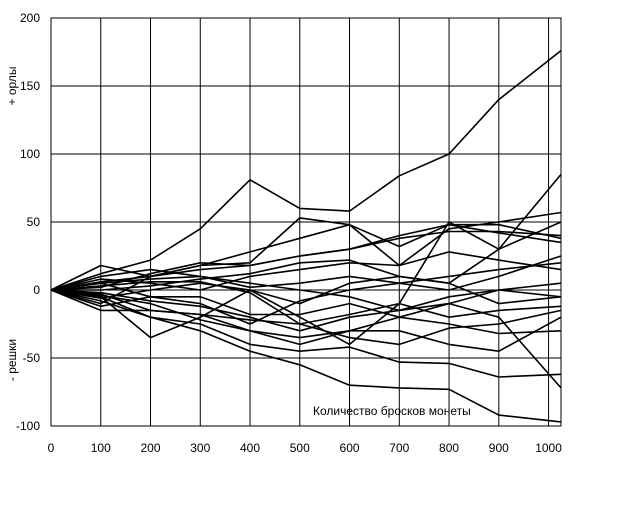 This screenshot has height=512, width=640. Describe the element at coordinates (350, 448) in the screenshot. I see `x-tick-label: 600` at that location.